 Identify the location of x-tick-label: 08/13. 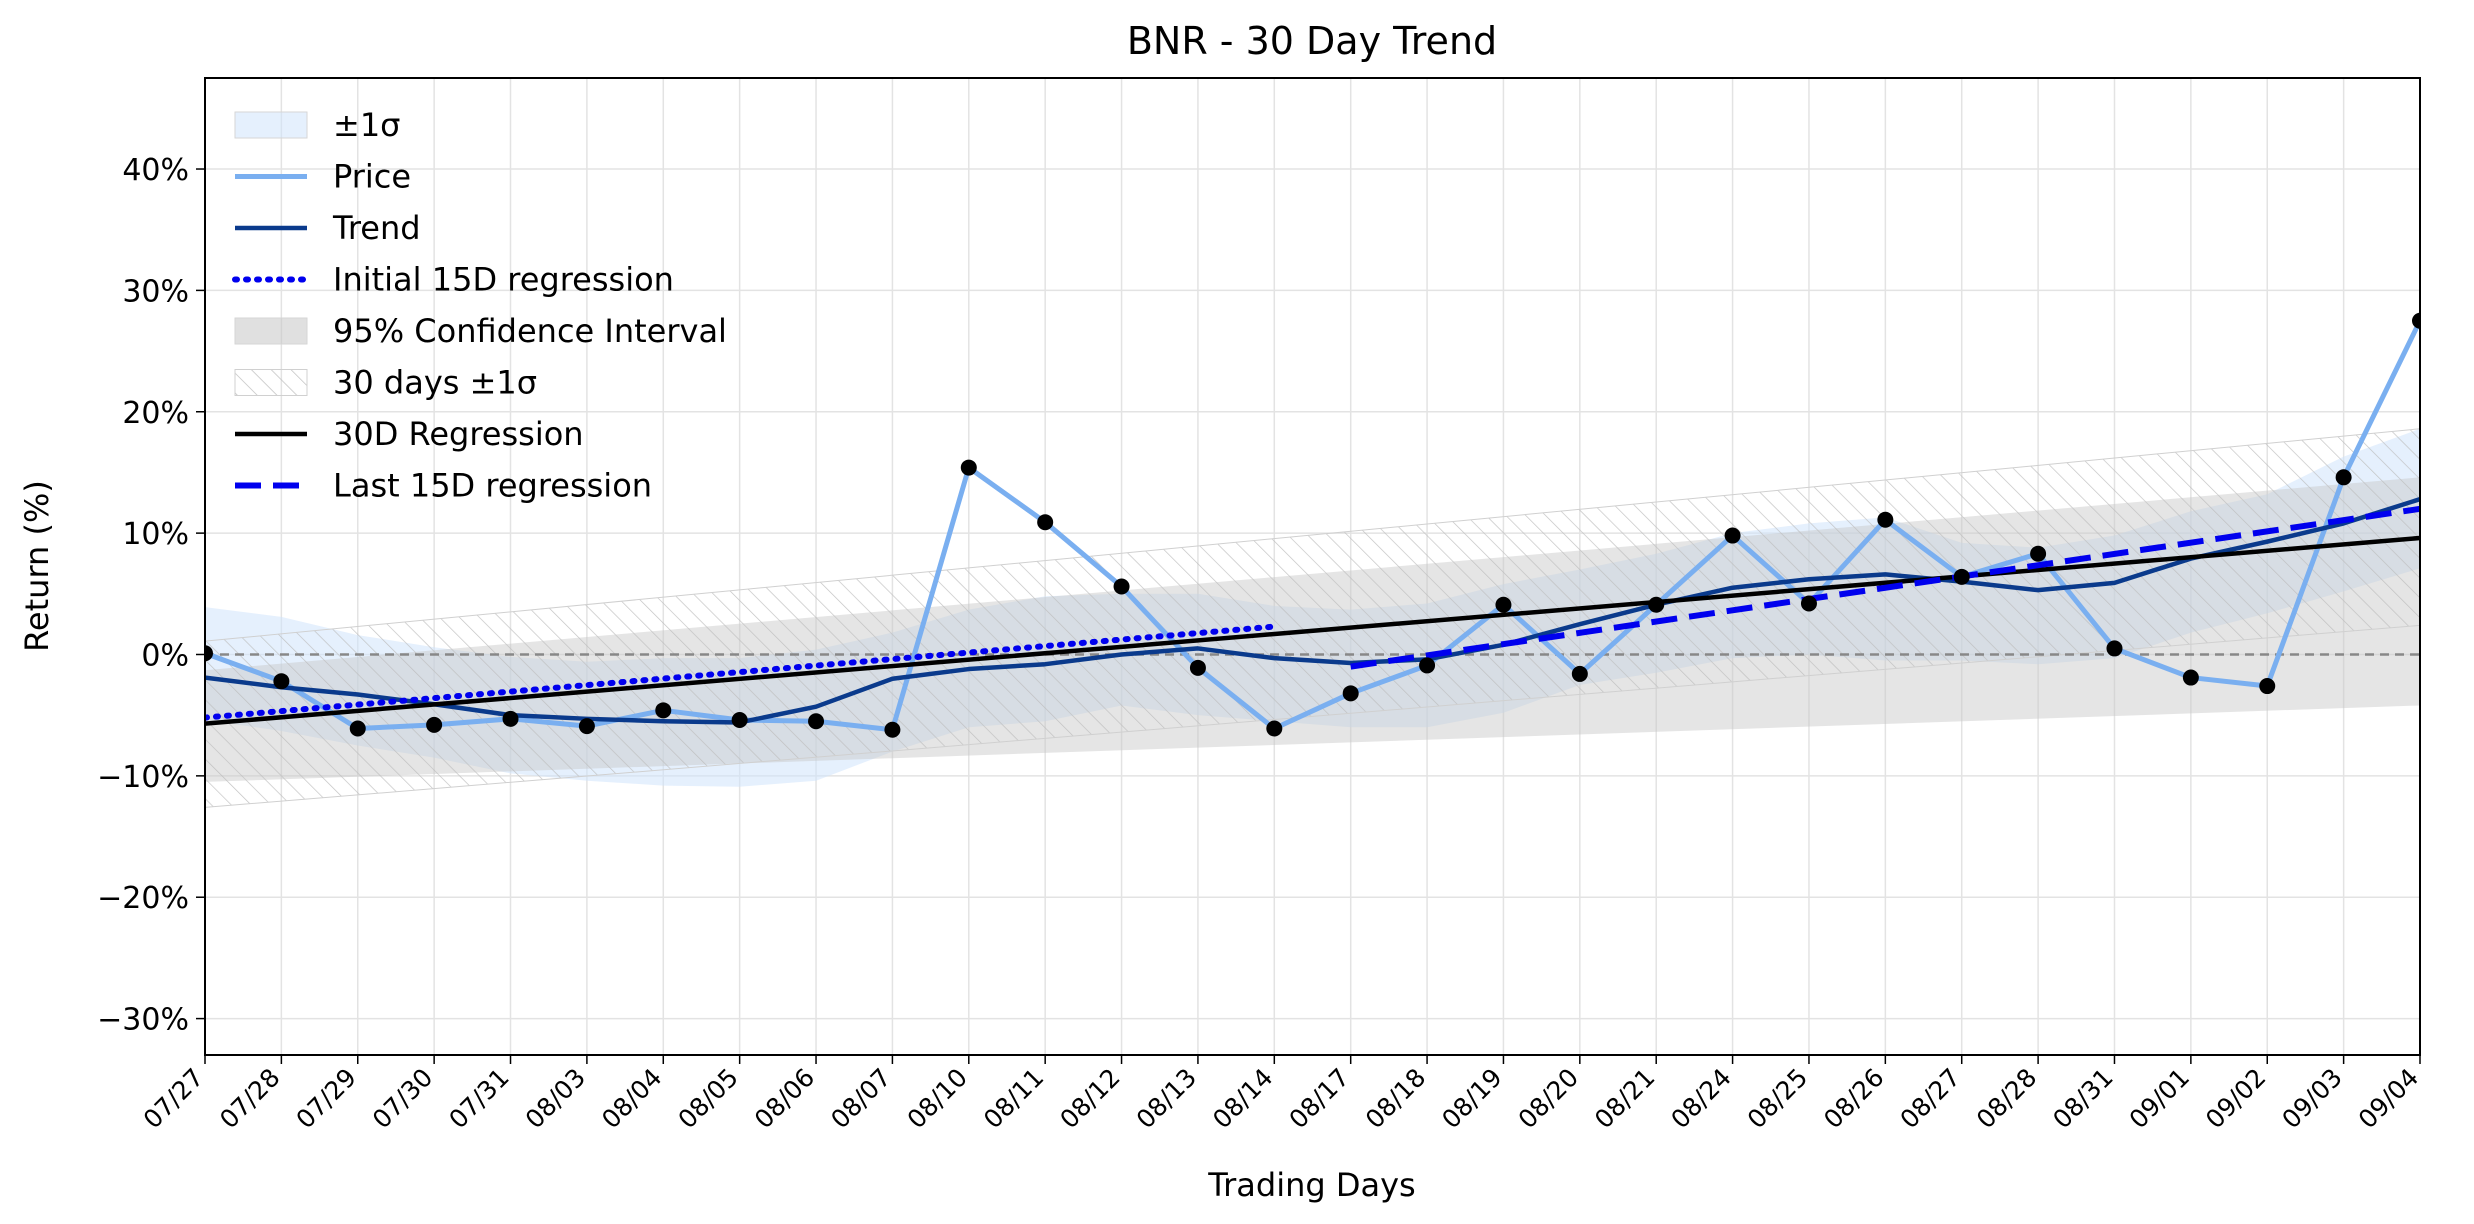
(1166, 1098).